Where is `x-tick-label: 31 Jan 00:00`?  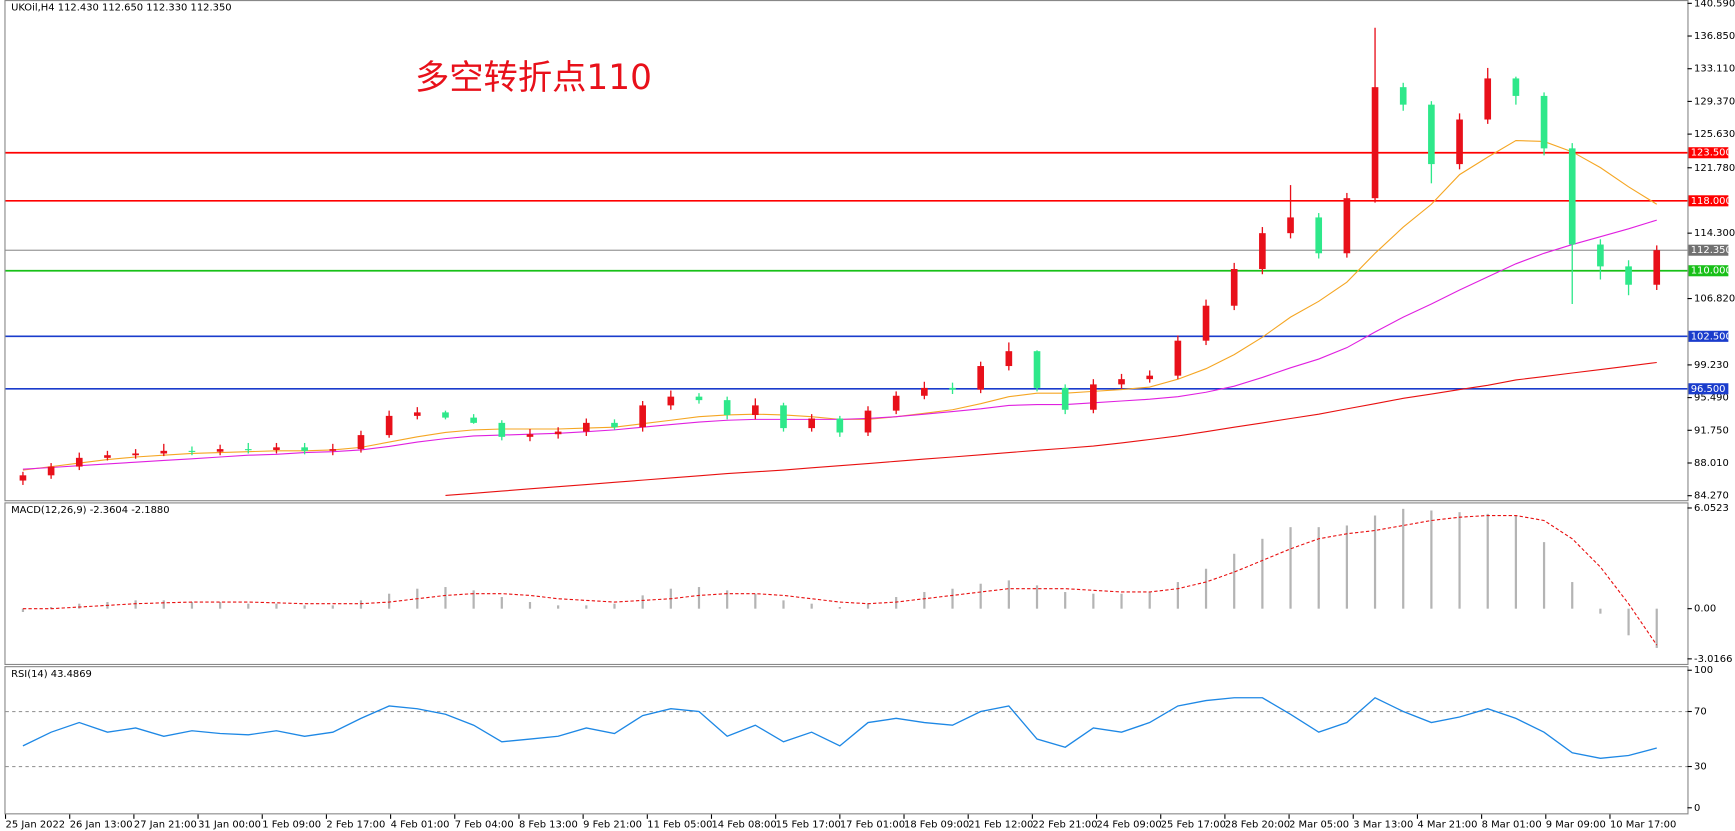 x-tick-label: 31 Jan 00:00 is located at coordinates (229, 824).